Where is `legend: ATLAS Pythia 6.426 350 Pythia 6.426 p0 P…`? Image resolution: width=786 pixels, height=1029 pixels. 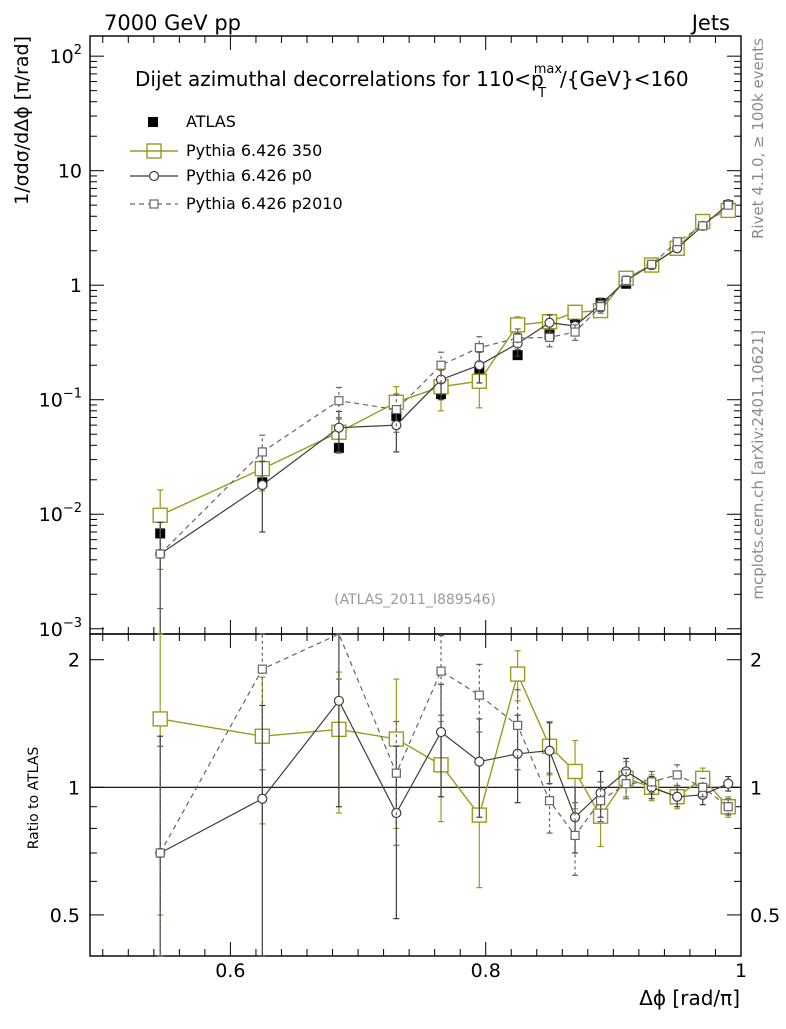 legend: ATLAS Pythia 6.426 350 Pythia 6.426 p0 P… is located at coordinates (236, 162).